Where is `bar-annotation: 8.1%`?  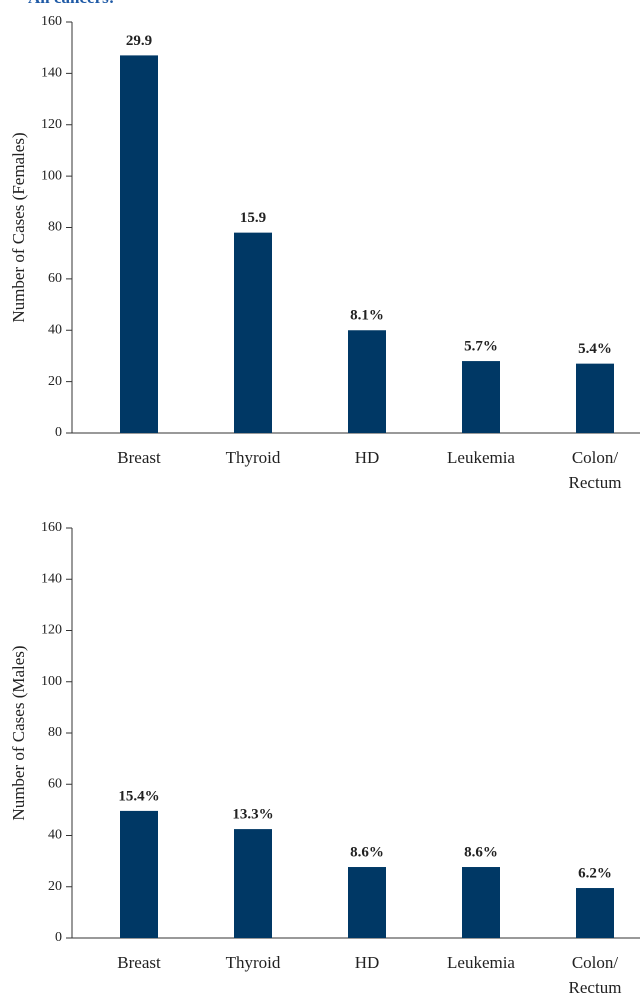
bar-annotation: 8.1% is located at coordinates (367, 316).